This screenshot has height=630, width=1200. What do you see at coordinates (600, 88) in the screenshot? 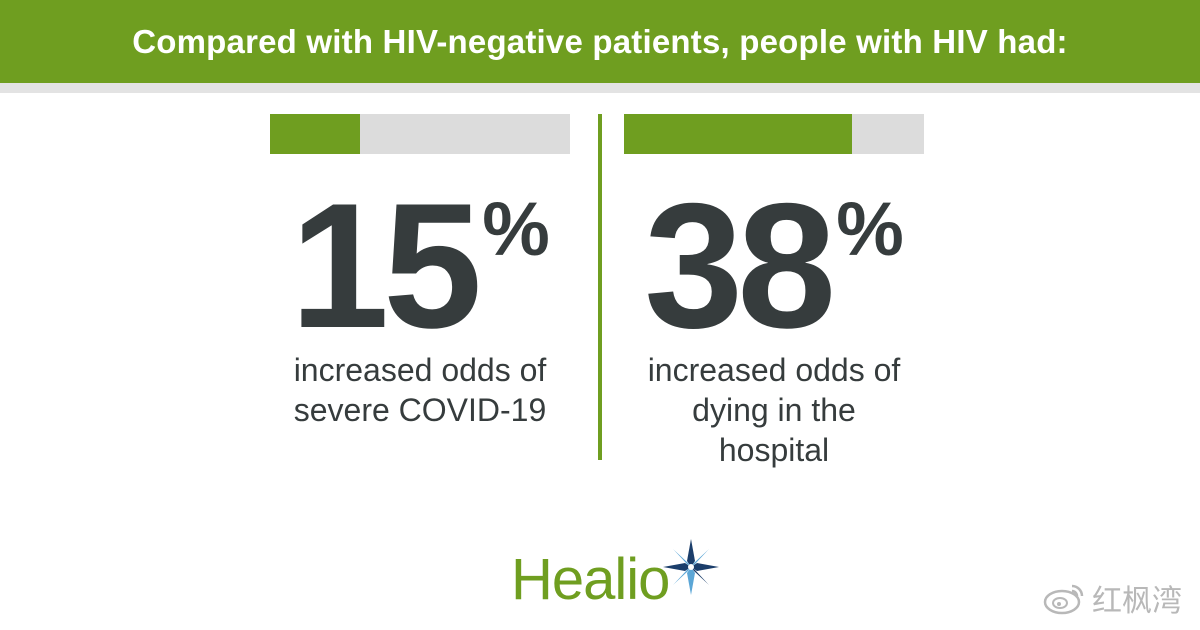
I see `header-underline` at bounding box center [600, 88].